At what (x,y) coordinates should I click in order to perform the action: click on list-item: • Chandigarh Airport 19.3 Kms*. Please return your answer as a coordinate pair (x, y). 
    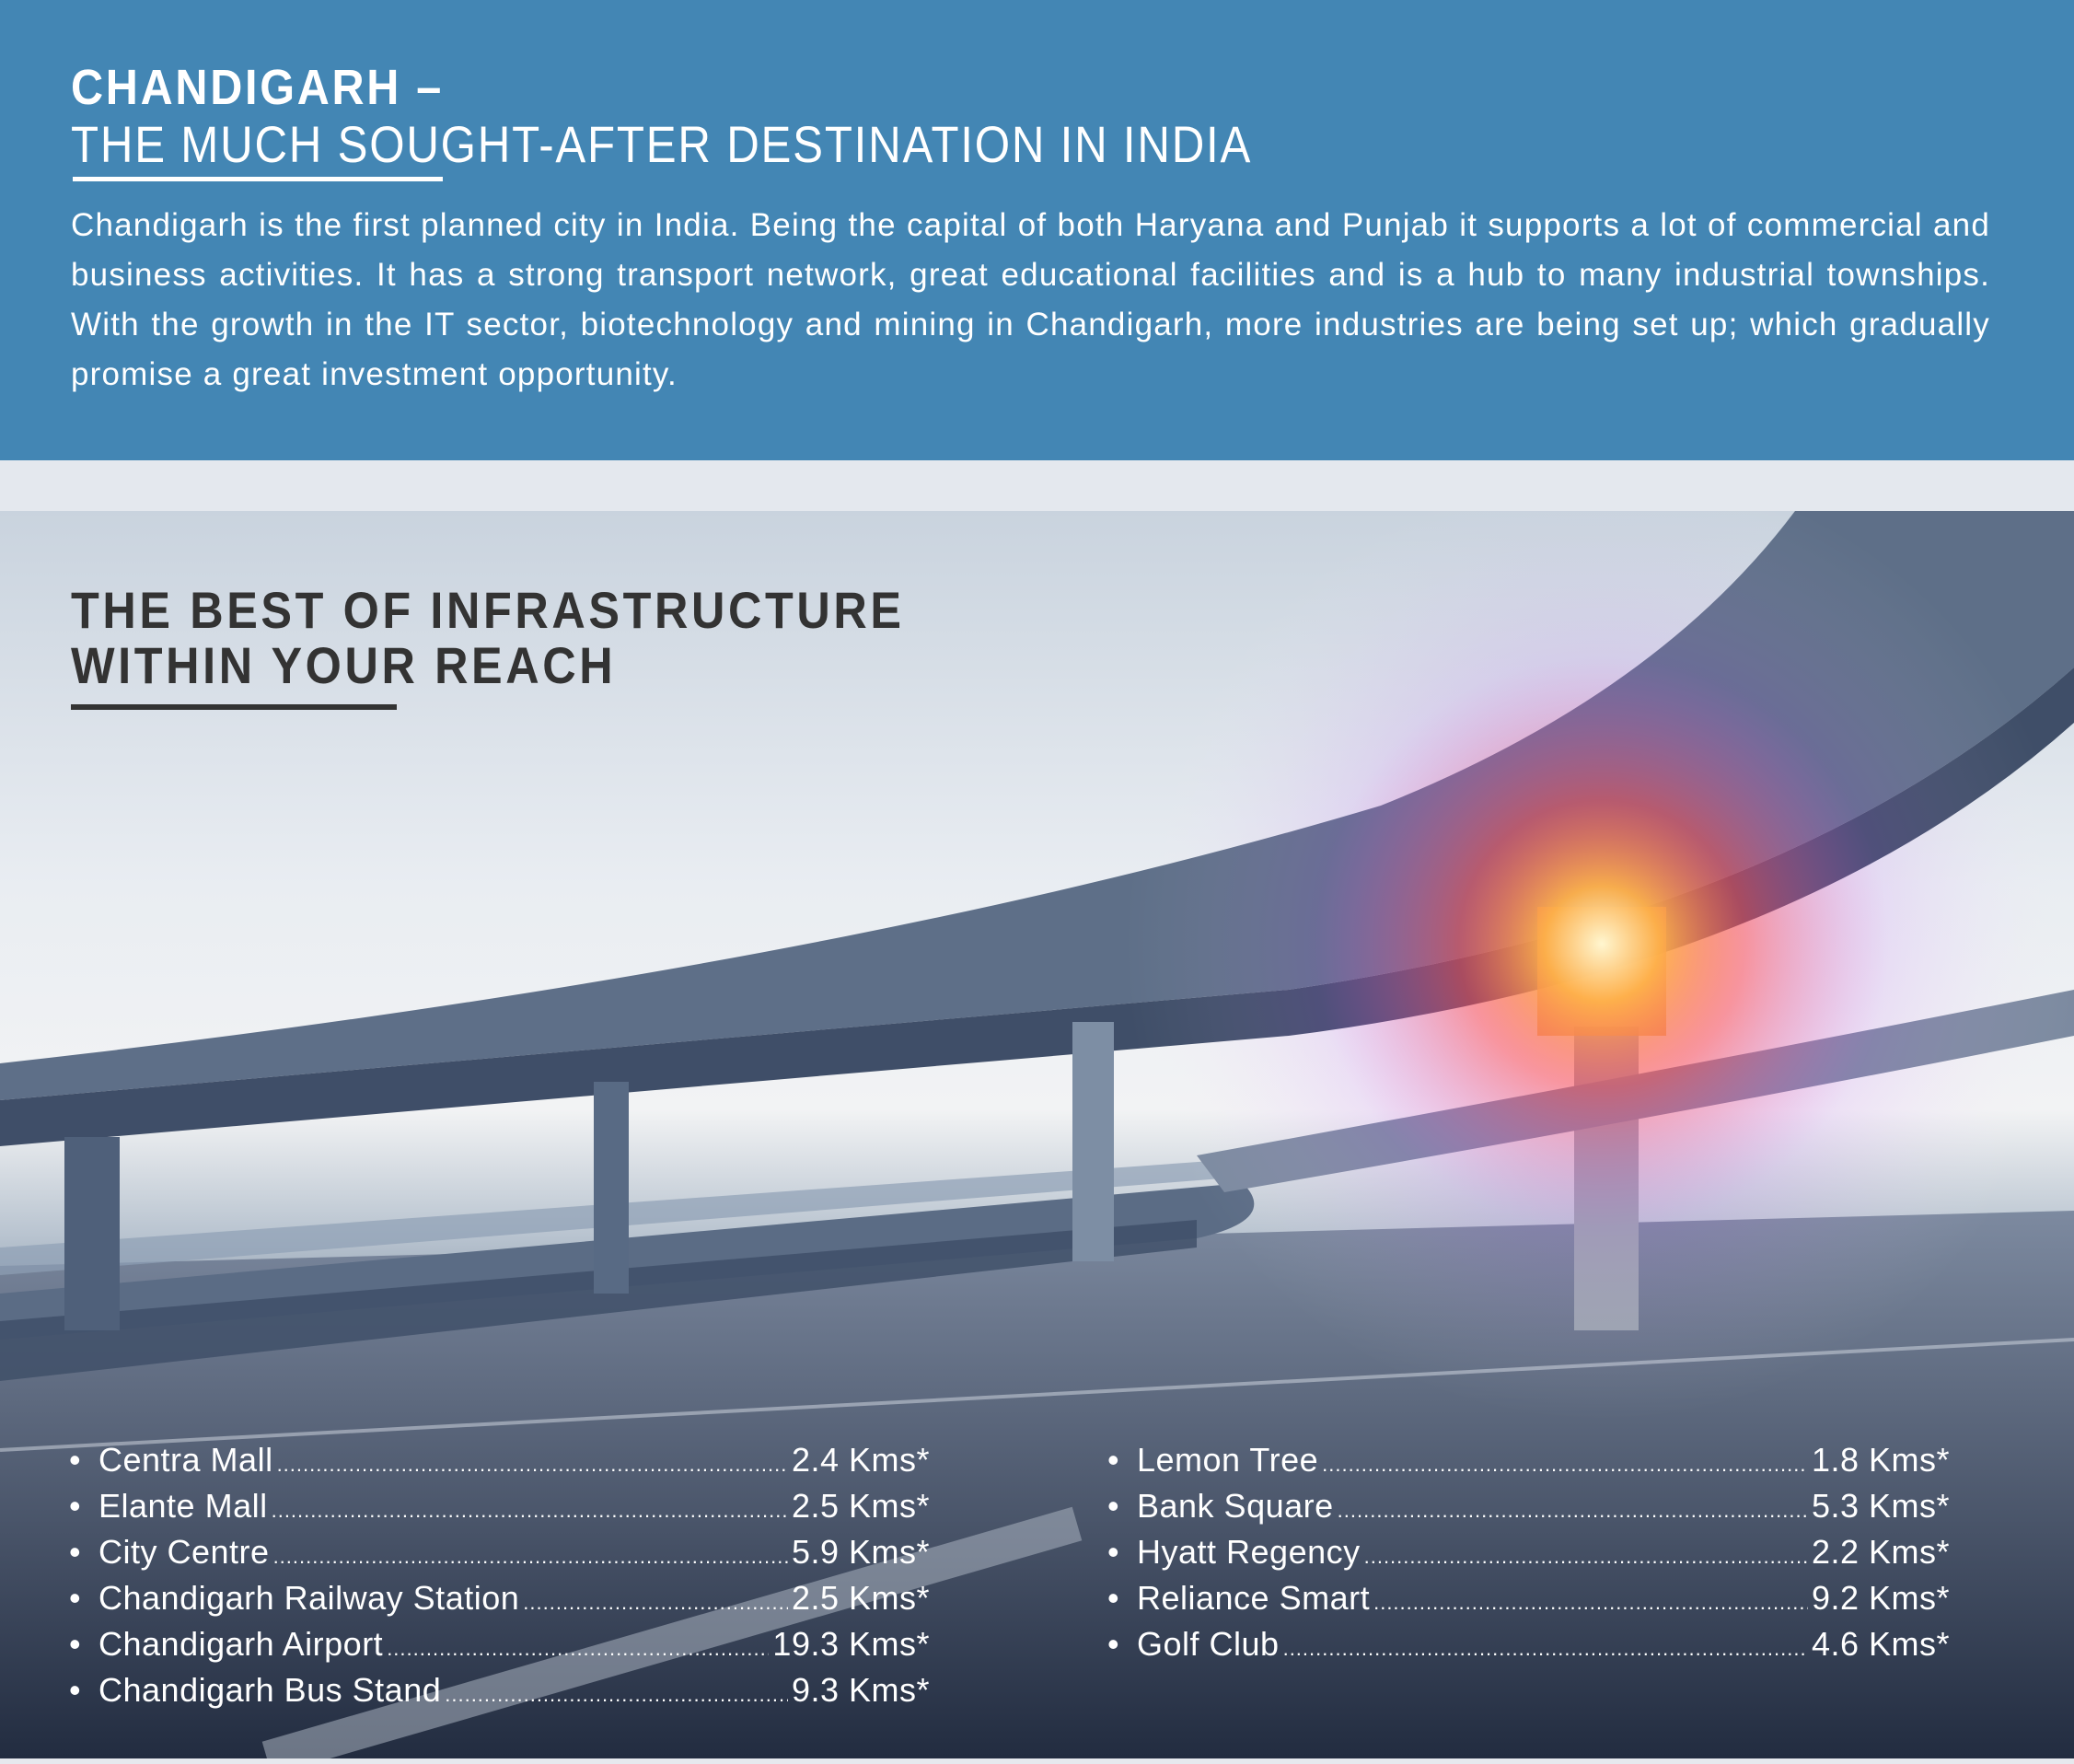
    Looking at the image, I should click on (500, 1648).